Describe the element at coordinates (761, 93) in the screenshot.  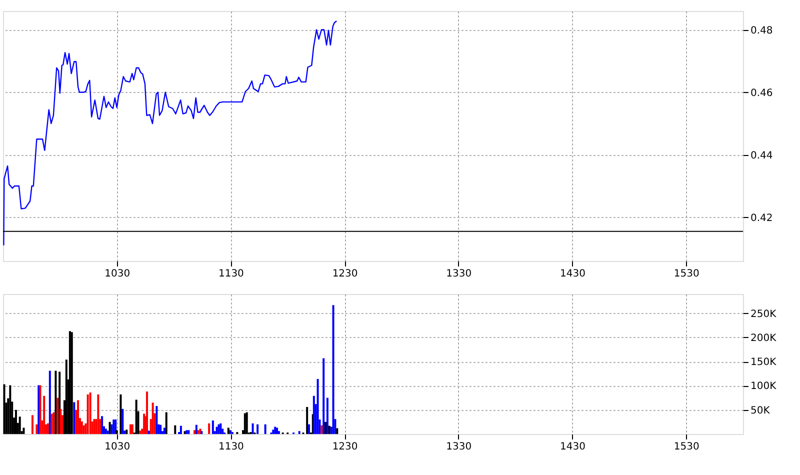
I see `y-tick-label: 0.46` at that location.